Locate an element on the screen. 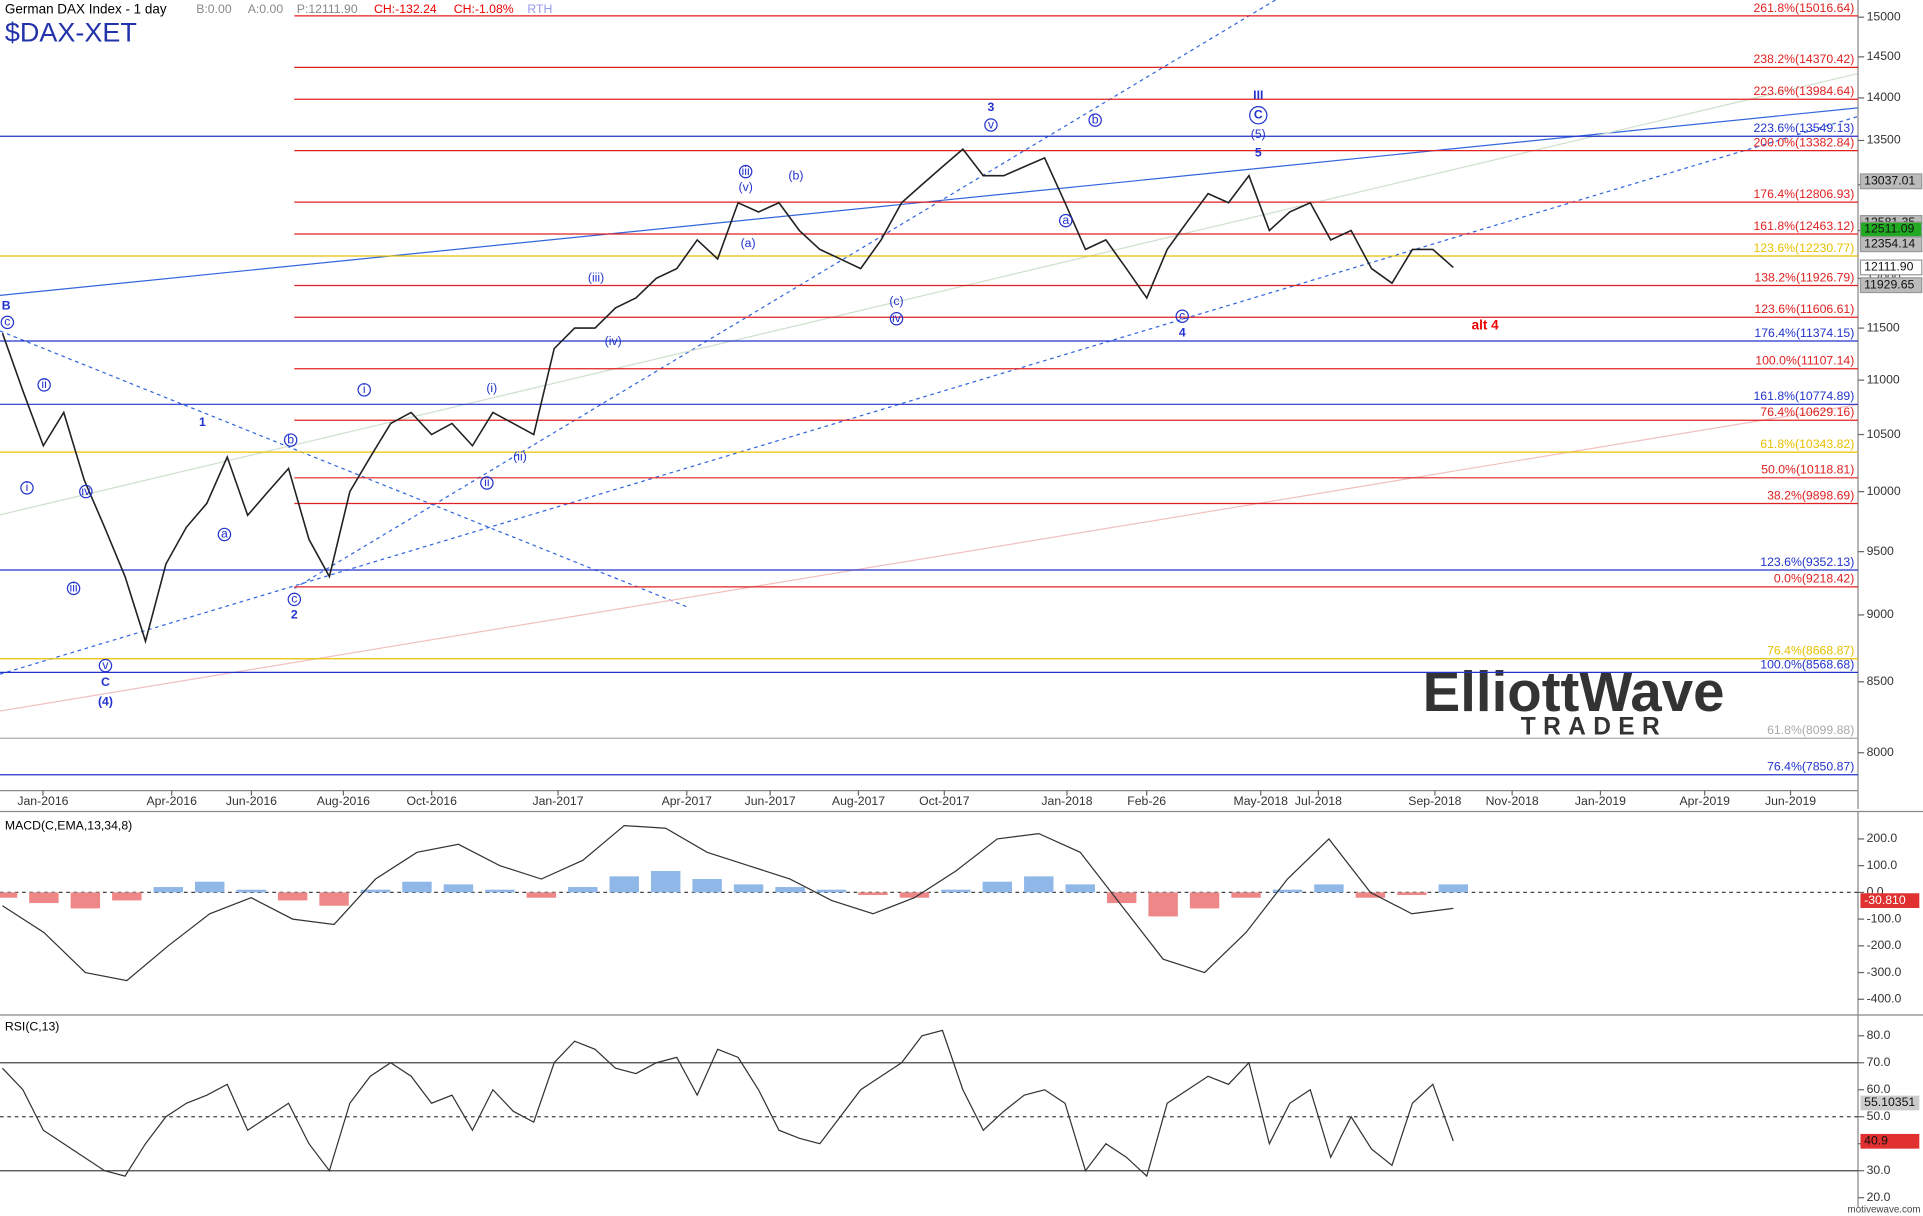 Image resolution: width=1923 pixels, height=1216 pixels. wave-label: (c) is located at coordinates (896, 301).